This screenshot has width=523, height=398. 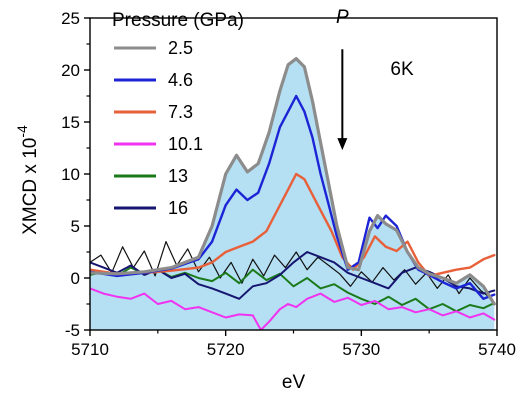 I want to click on x-tick-label: 5710, so click(x=90, y=349).